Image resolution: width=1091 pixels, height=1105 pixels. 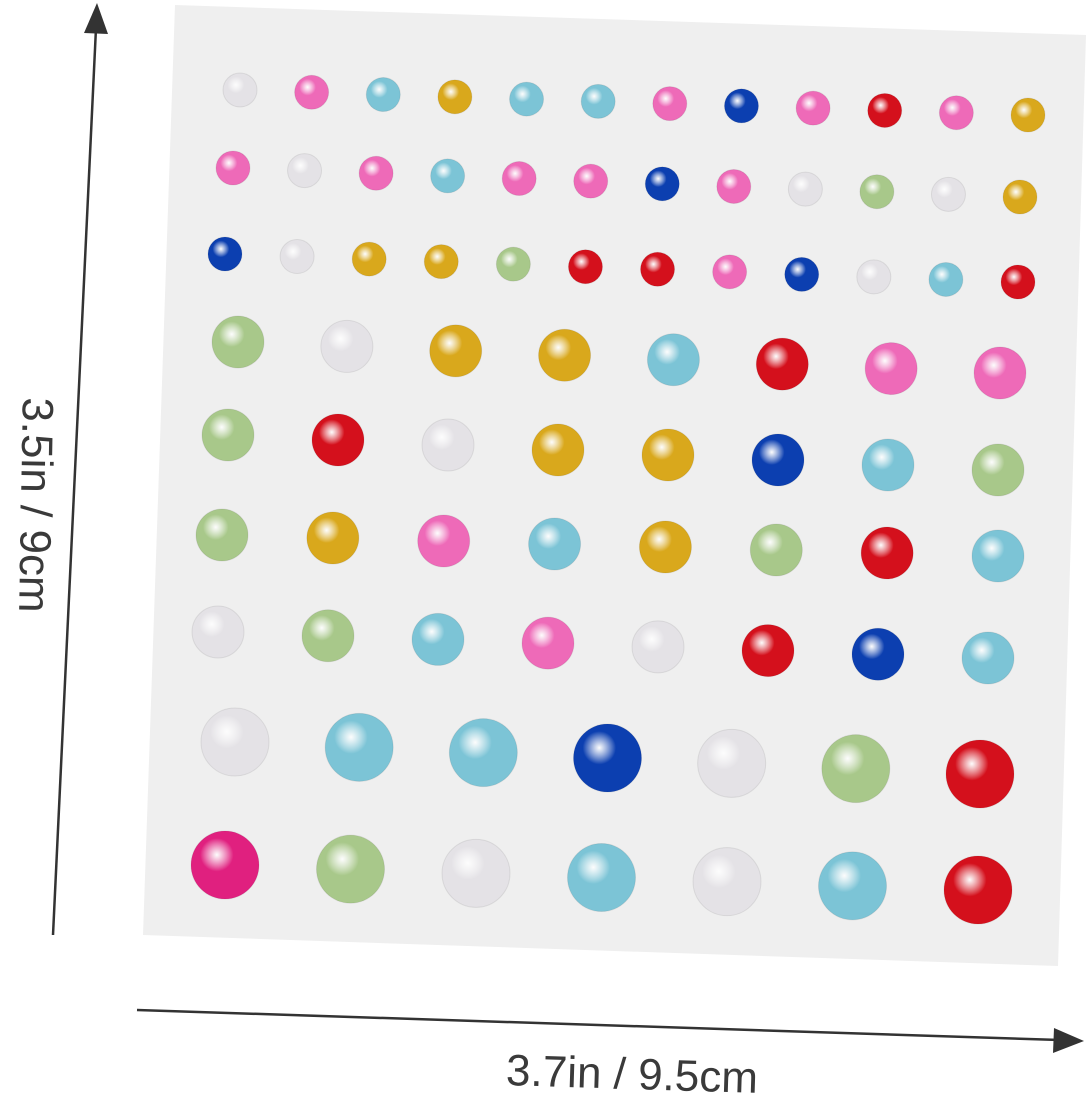 What do you see at coordinates (632, 1074) in the screenshot?
I see `width-dimension-label: 3.7in / 9.5cm` at bounding box center [632, 1074].